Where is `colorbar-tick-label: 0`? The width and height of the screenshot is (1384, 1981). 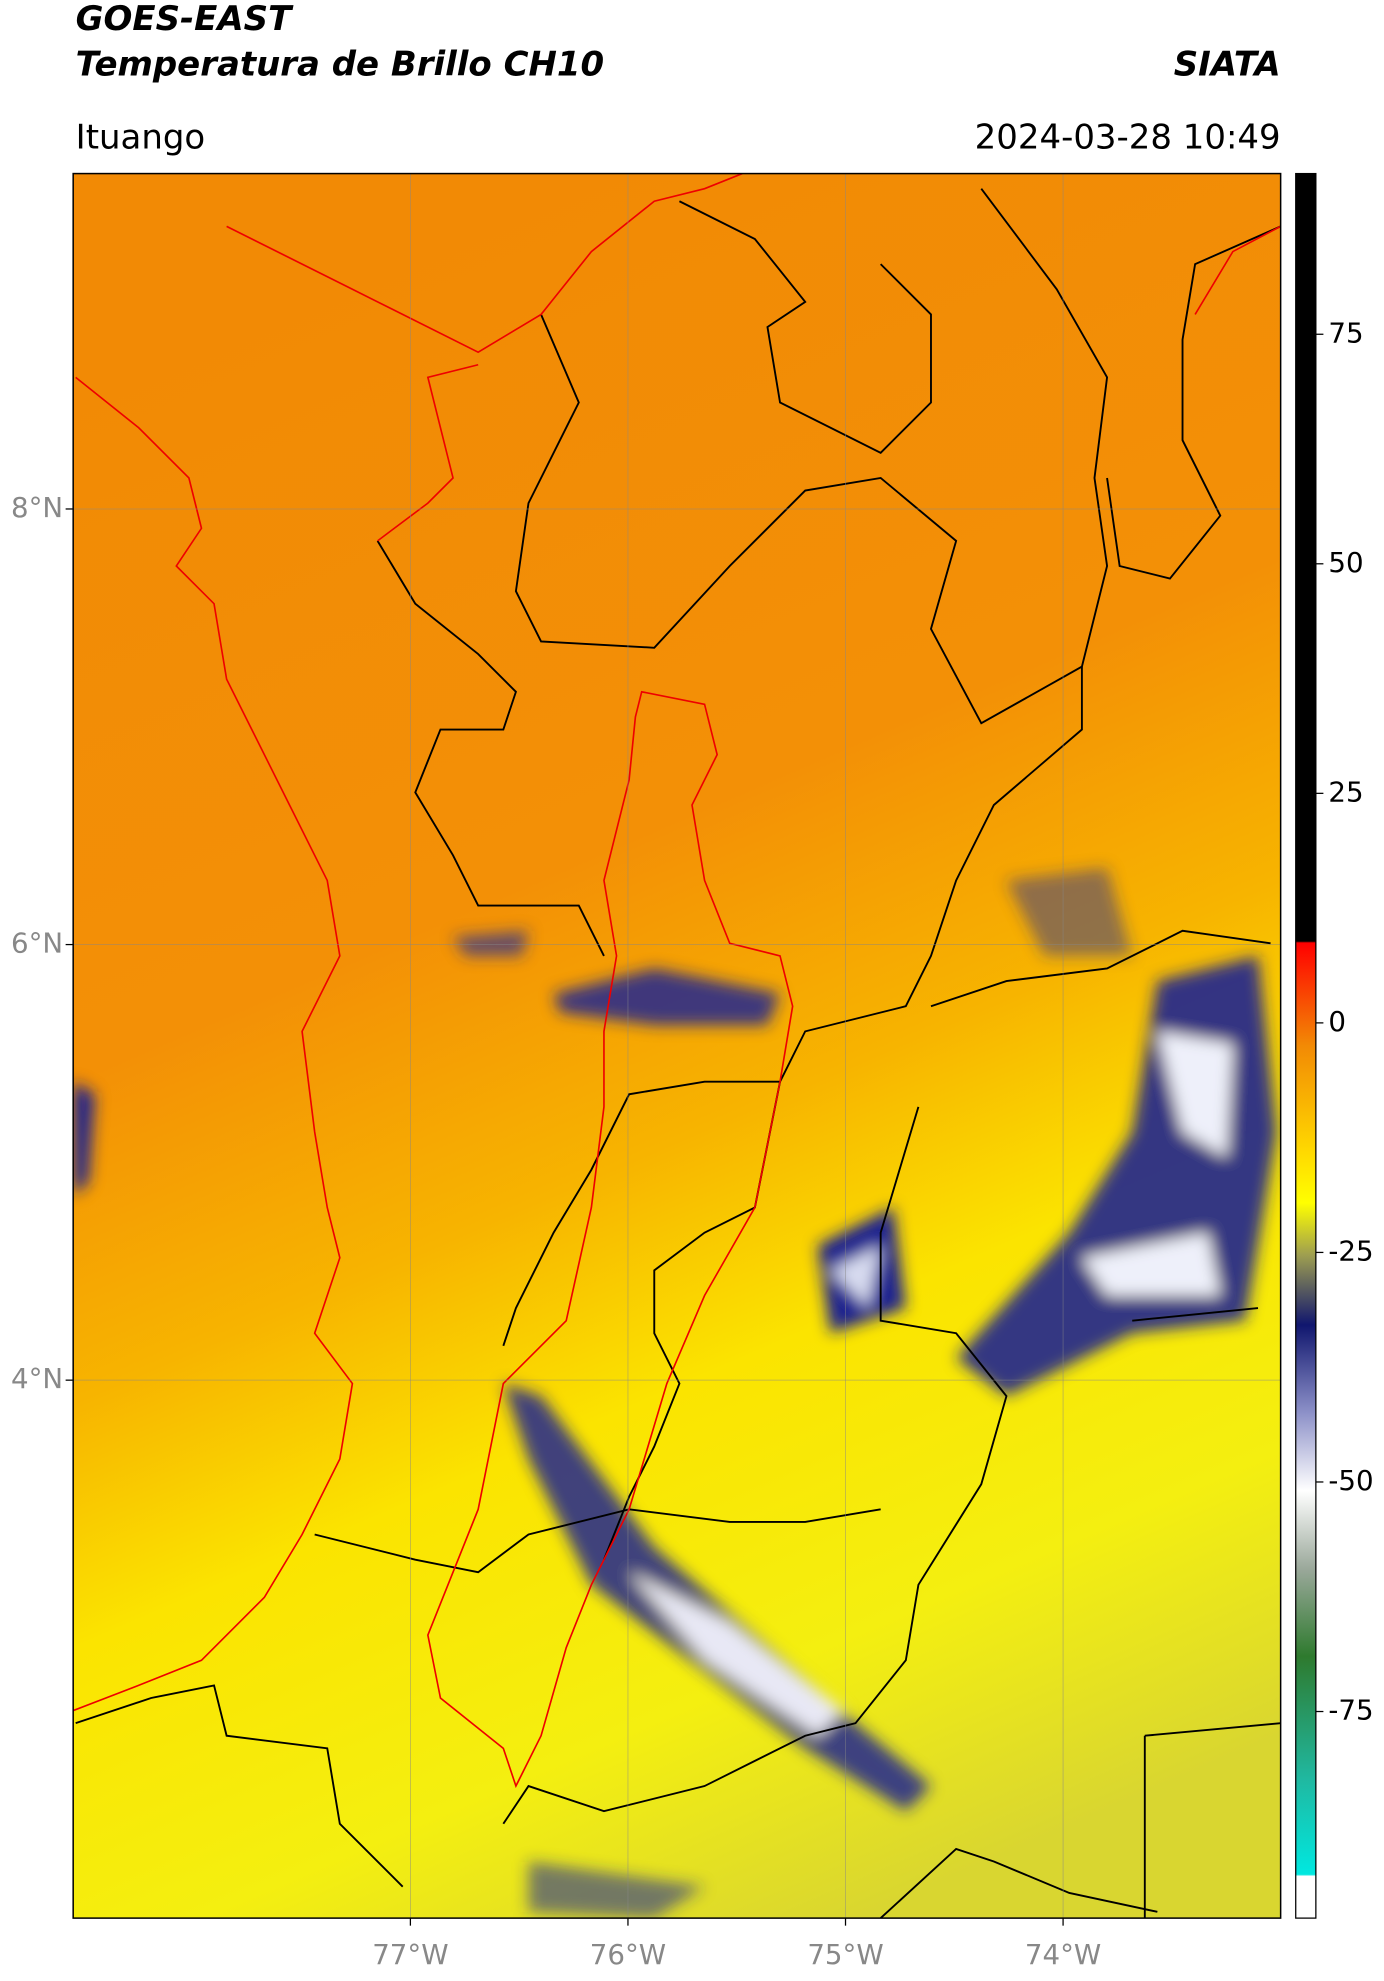
colorbar-tick-label: 0 is located at coordinates (1337, 1021).